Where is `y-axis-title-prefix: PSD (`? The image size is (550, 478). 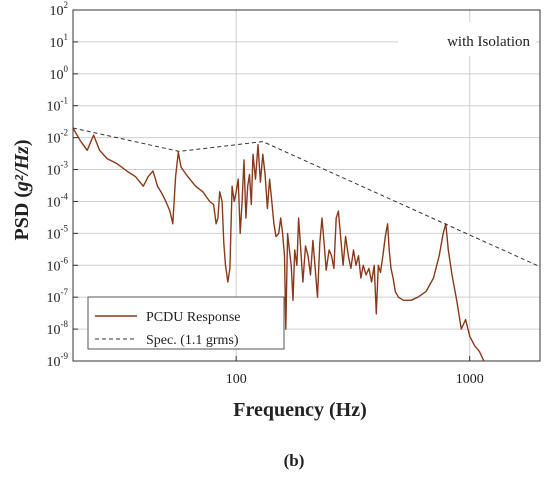 y-axis-title-prefix: PSD ( is located at coordinates (22, 216).